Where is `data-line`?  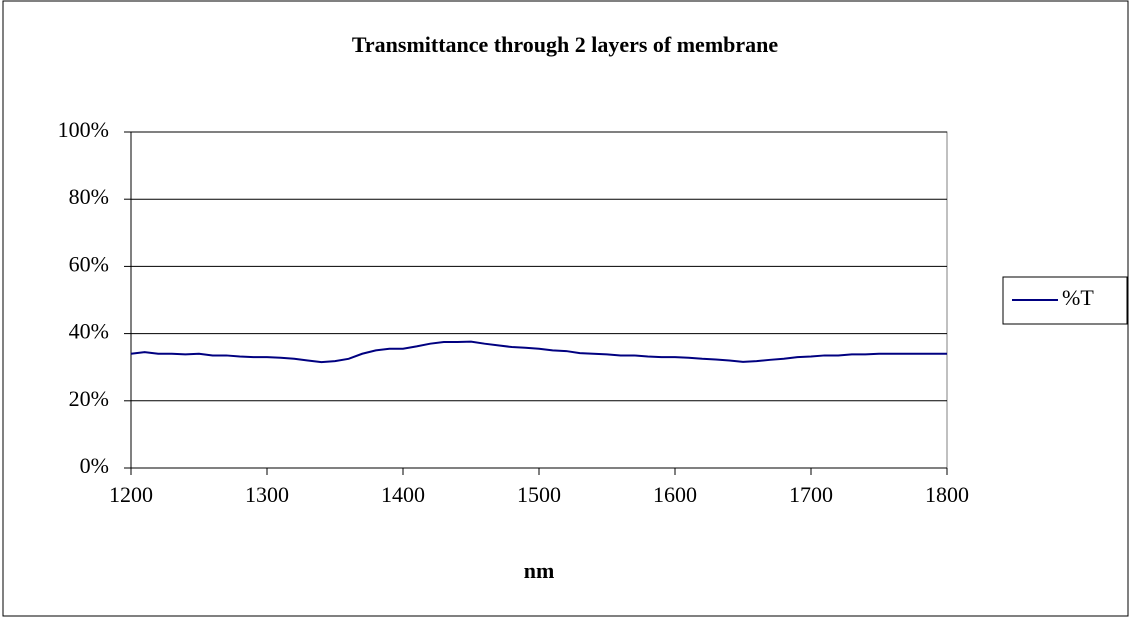
data-line is located at coordinates (538, 352).